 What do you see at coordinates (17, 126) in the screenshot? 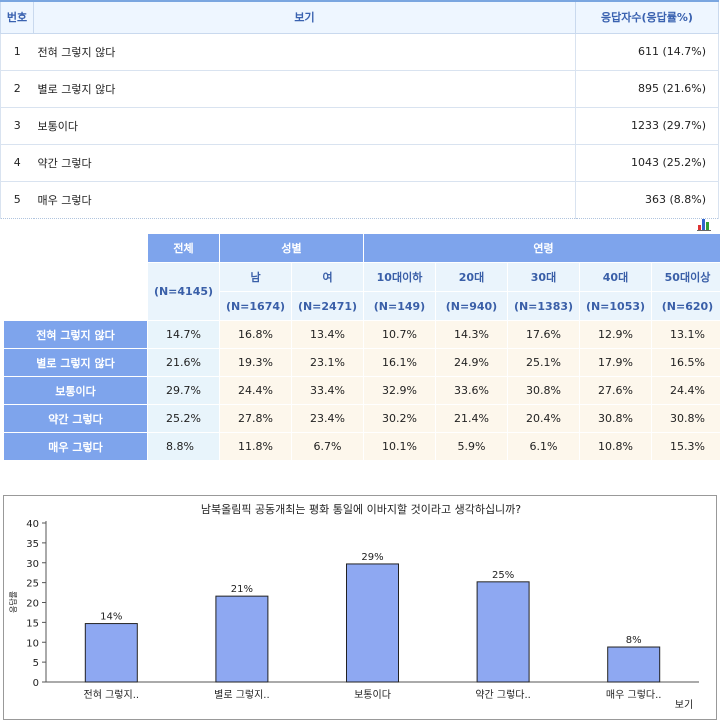
I see `row-no: 3` at bounding box center [17, 126].